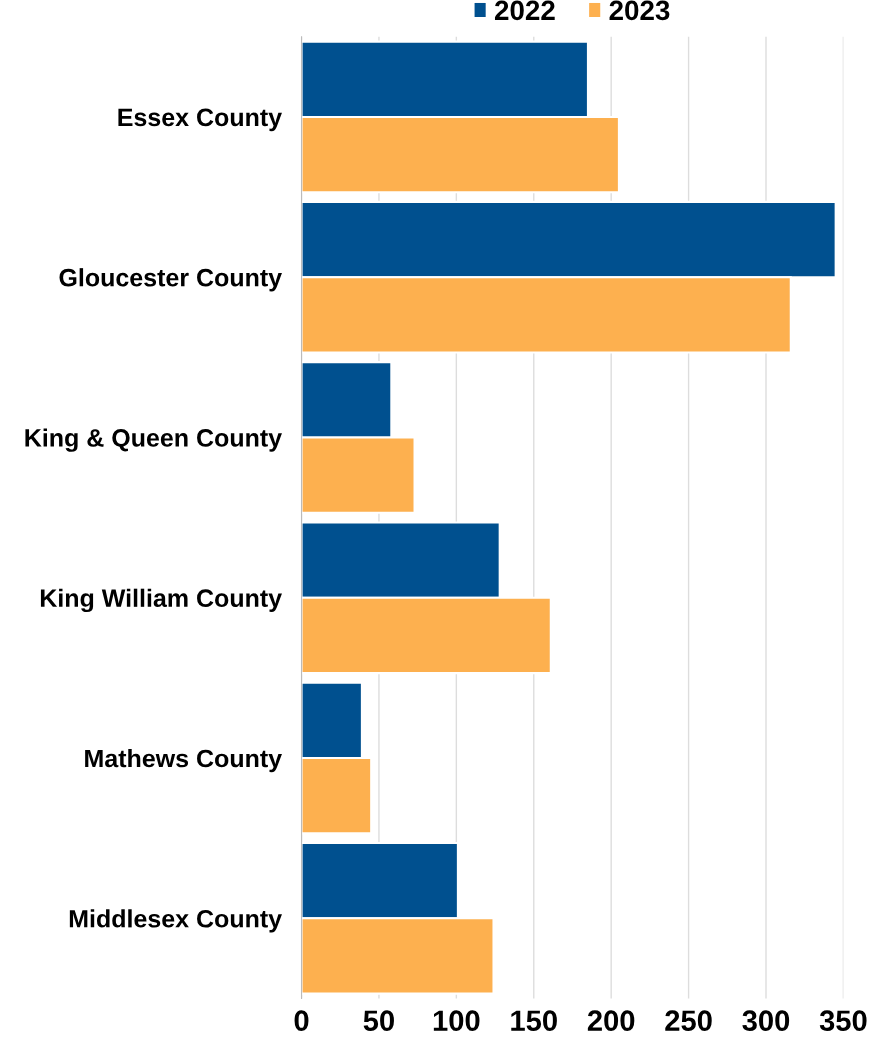 This screenshot has height=1051, width=874. Describe the element at coordinates (161, 600) in the screenshot. I see `y-tick-label: King William County` at that location.